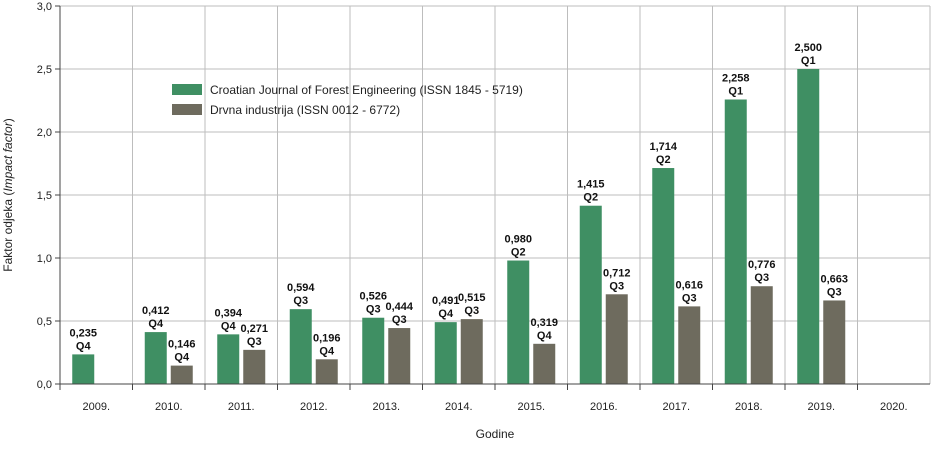 The height and width of the screenshot is (450, 945). I want to click on bar-value-label: 0,444, so click(399, 307).